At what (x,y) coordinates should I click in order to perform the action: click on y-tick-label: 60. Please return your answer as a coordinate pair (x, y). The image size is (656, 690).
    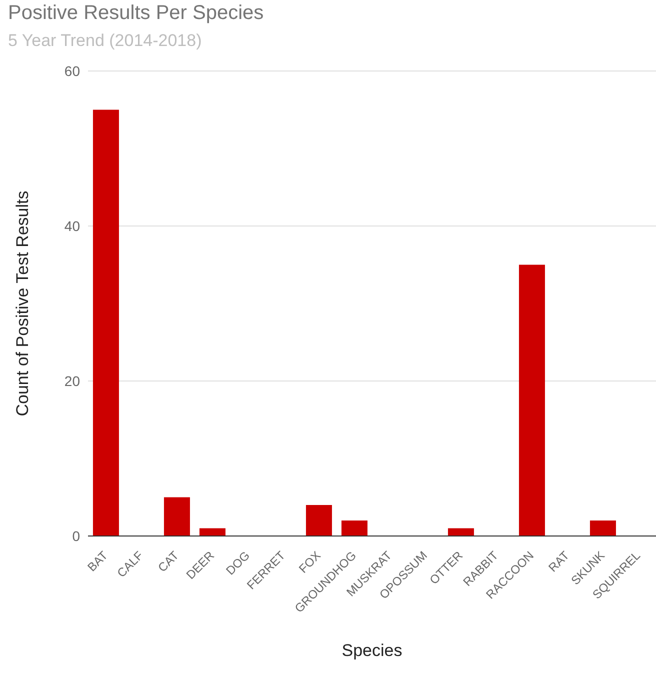
    Looking at the image, I should click on (72, 70).